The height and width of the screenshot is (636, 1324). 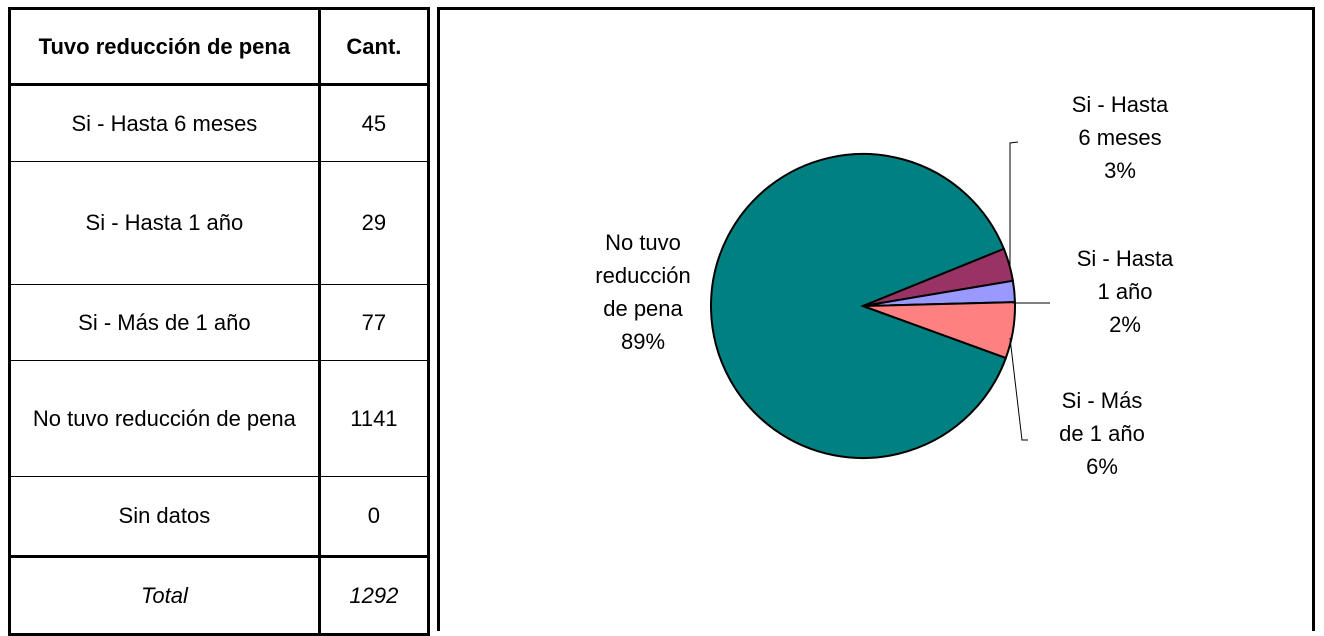 What do you see at coordinates (373, 123) in the screenshot?
I see `row-value: 45` at bounding box center [373, 123].